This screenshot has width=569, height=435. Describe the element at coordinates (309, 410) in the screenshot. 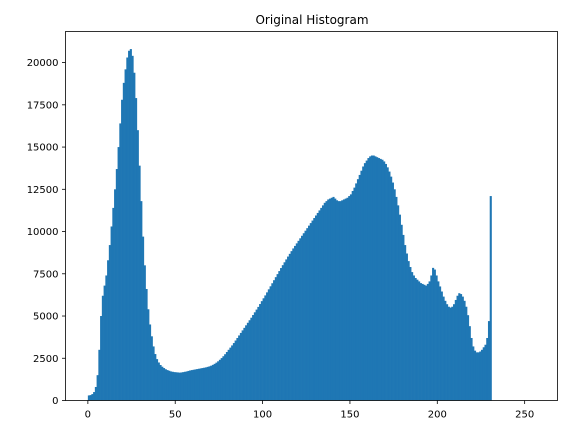

I see `x-axis: 0 50 100 150 200 250` at that location.